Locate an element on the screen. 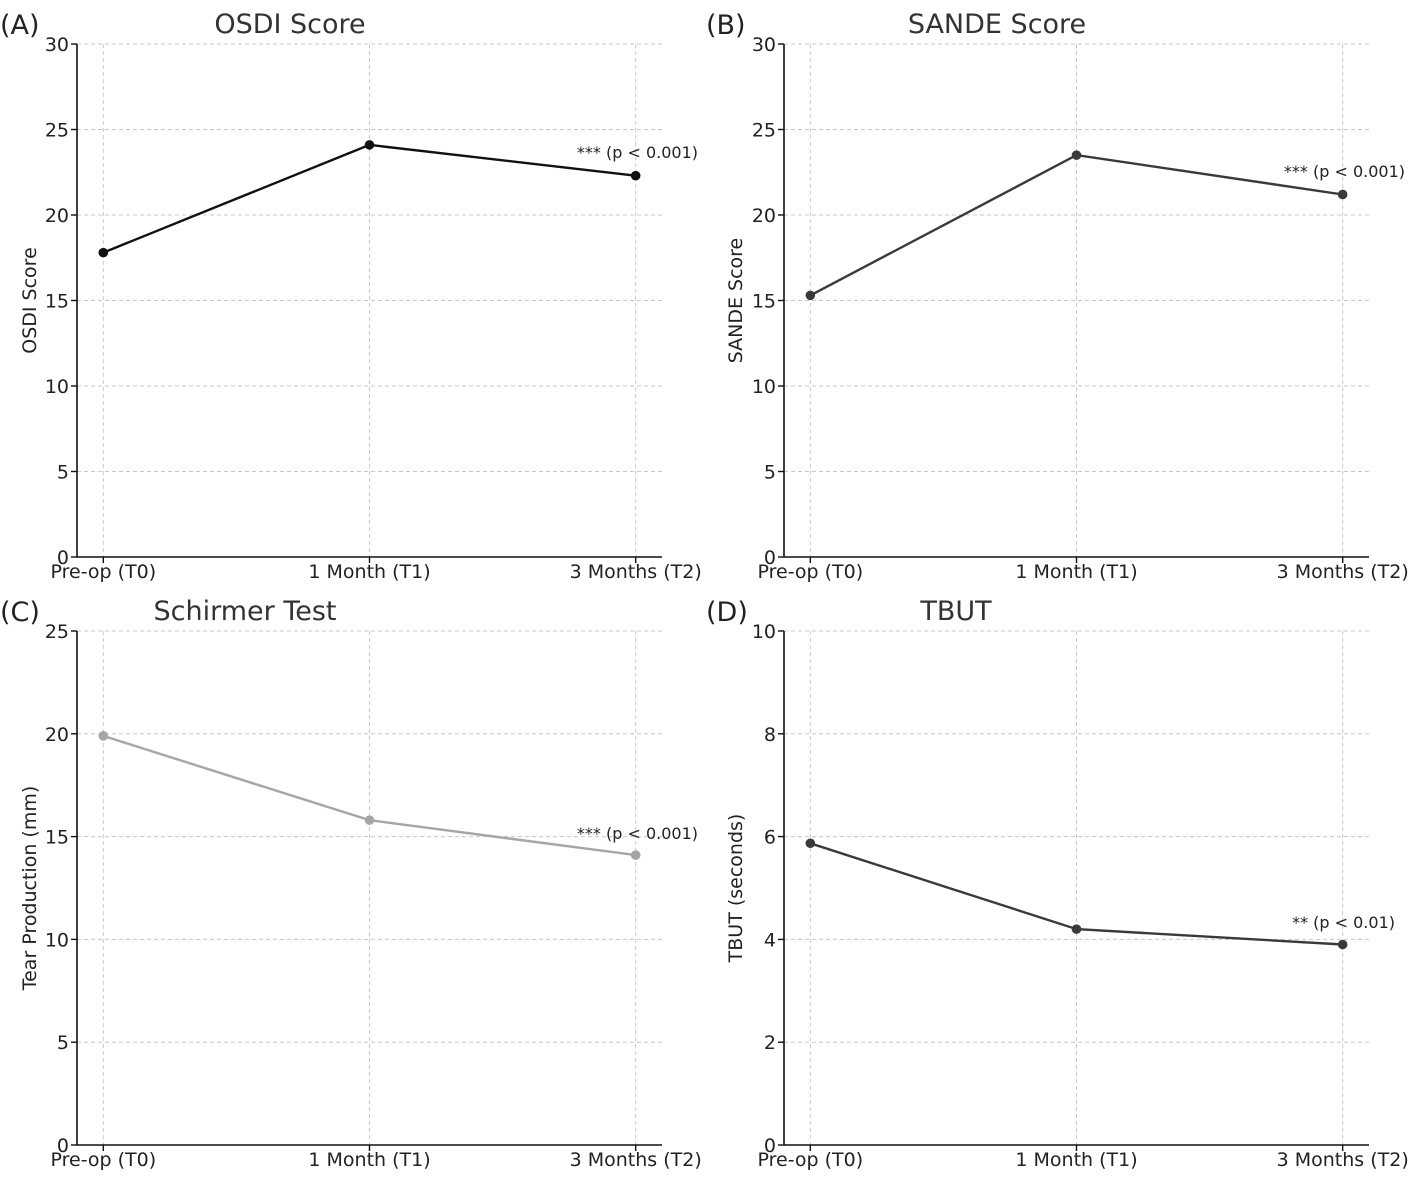 This screenshot has width=1418, height=1179. panel-label: (B) is located at coordinates (726, 25).